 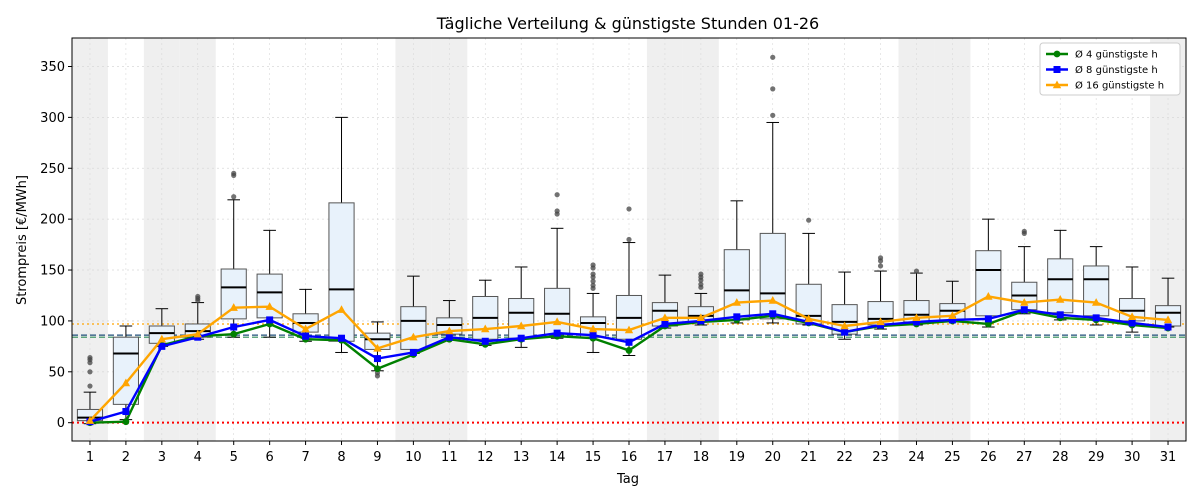 I want to click on x-tick-label: 2, so click(x=126, y=457).